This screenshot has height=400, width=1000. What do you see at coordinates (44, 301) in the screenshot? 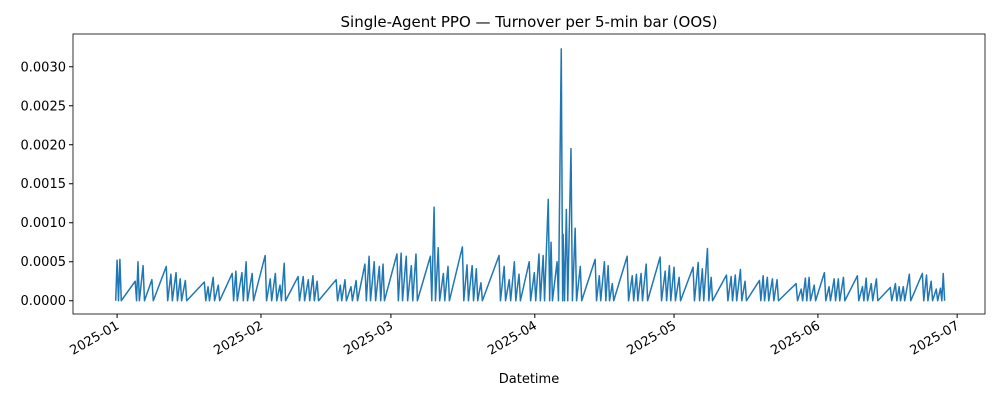
I see `y-tick-label: 0.0000` at bounding box center [44, 301].